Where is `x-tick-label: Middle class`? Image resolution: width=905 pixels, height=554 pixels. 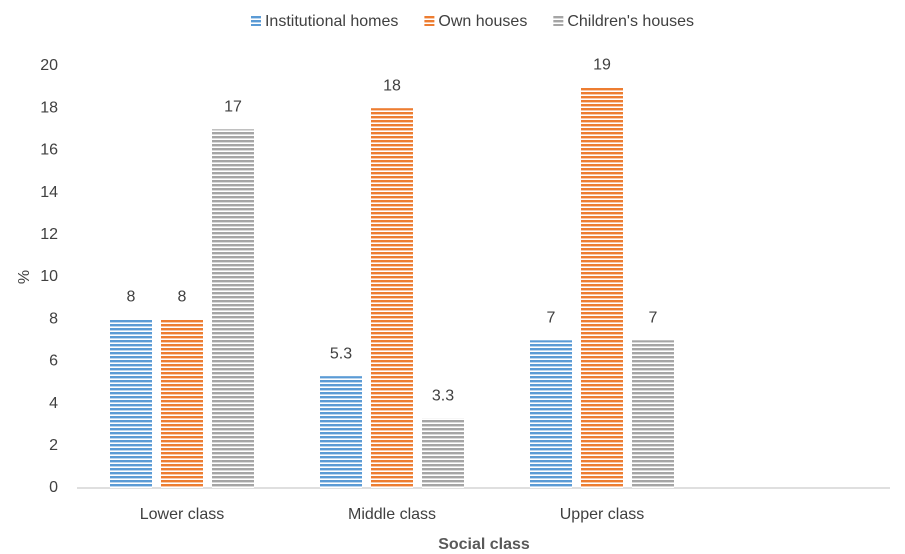
x-tick-label: Middle class is located at coordinates (392, 514).